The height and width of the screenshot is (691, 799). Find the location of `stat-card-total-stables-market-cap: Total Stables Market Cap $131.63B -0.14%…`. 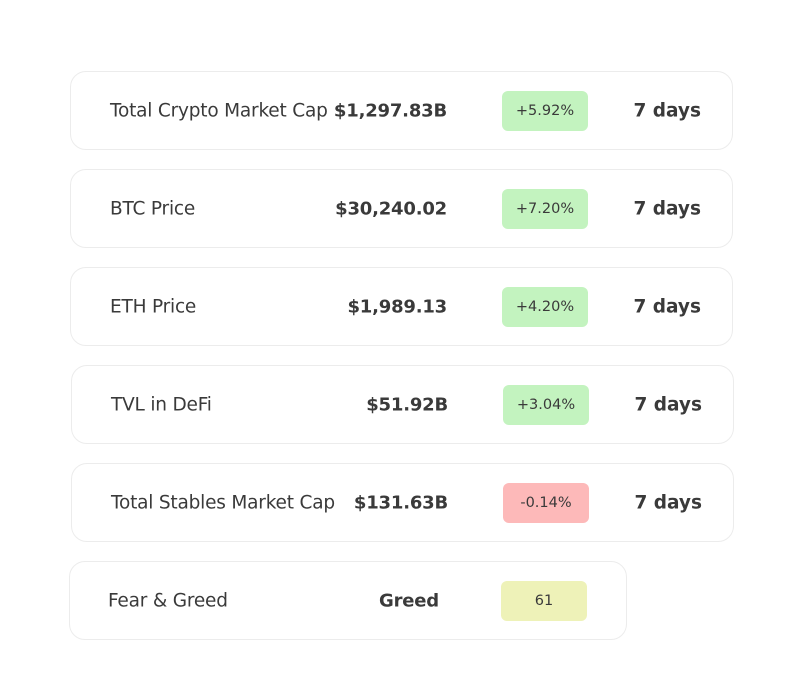

stat-card-total-stables-market-cap: Total Stables Market Cap $131.63B -0.14%… is located at coordinates (402, 502).